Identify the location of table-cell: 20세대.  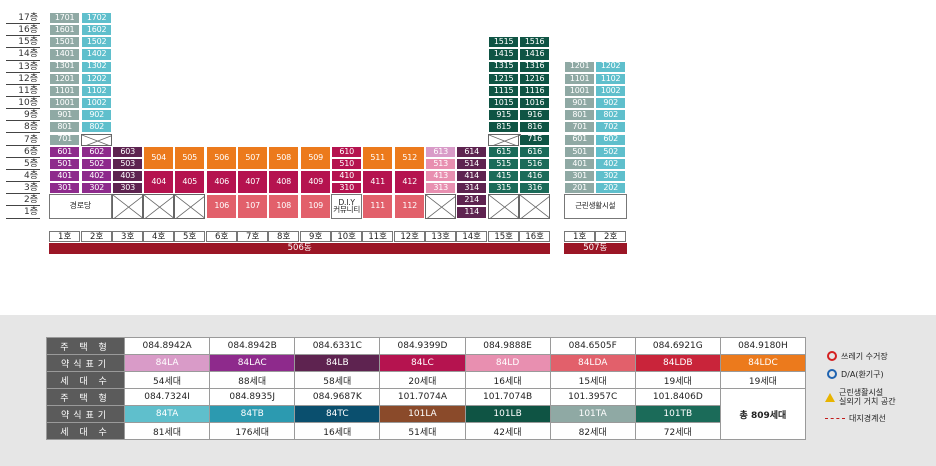
(422, 380).